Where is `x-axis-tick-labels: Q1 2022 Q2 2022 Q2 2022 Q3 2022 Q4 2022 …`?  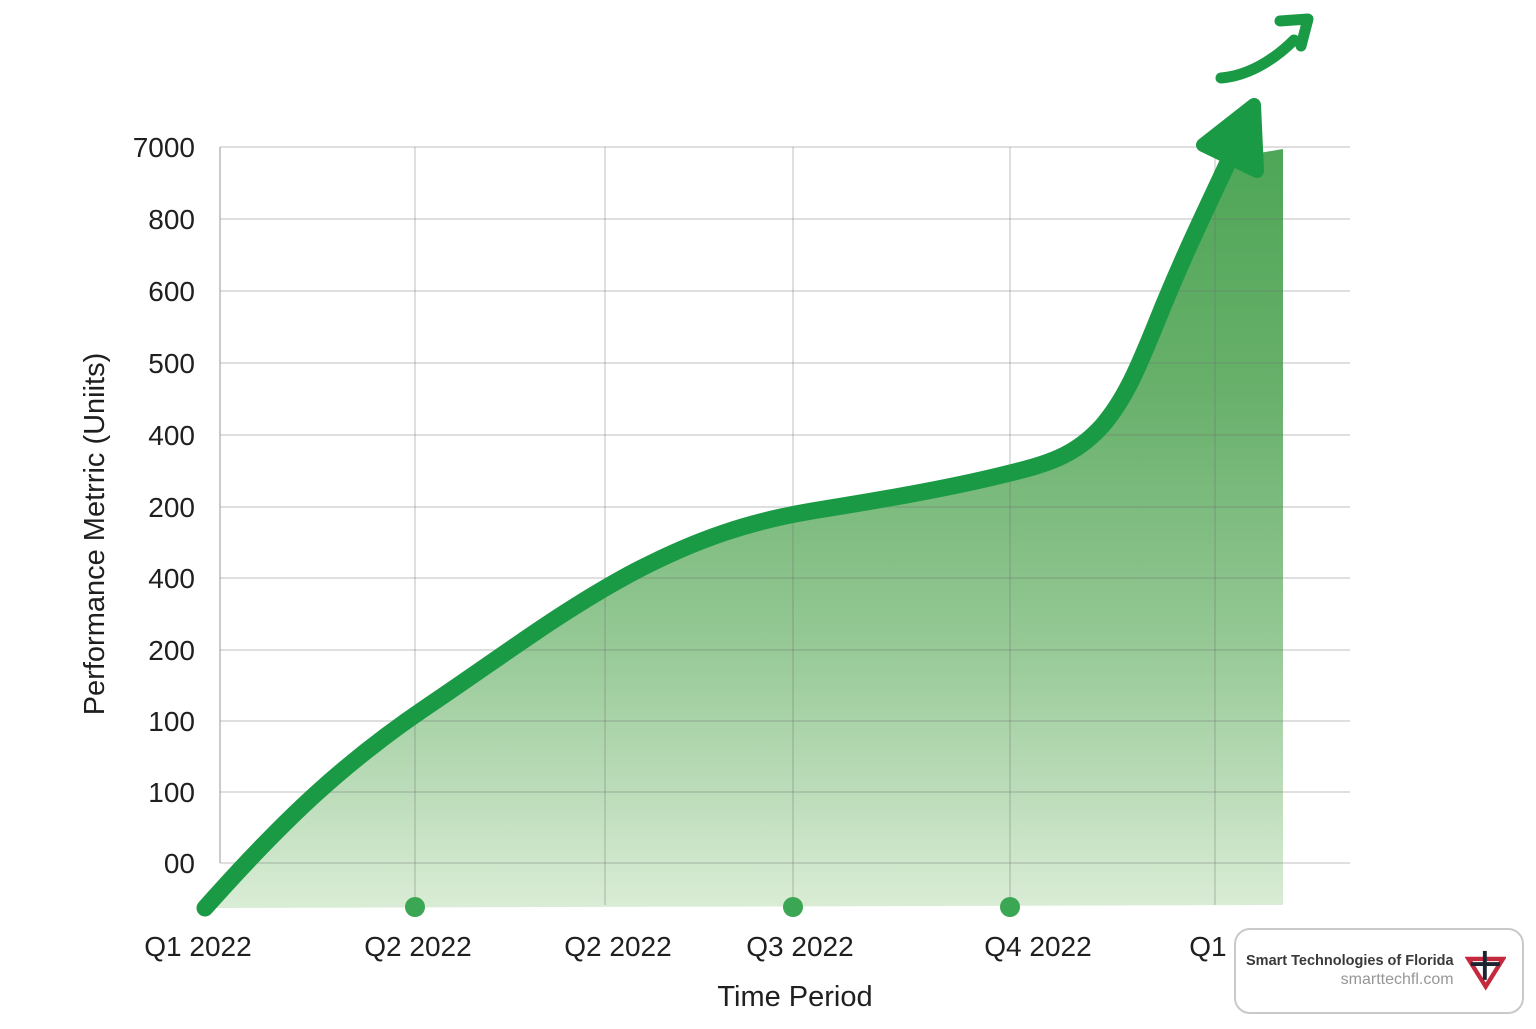
x-axis-tick-labels: Q1 2022 Q2 2022 Q2 2022 Q3 2022 Q4 2022 … is located at coordinates (720, 946).